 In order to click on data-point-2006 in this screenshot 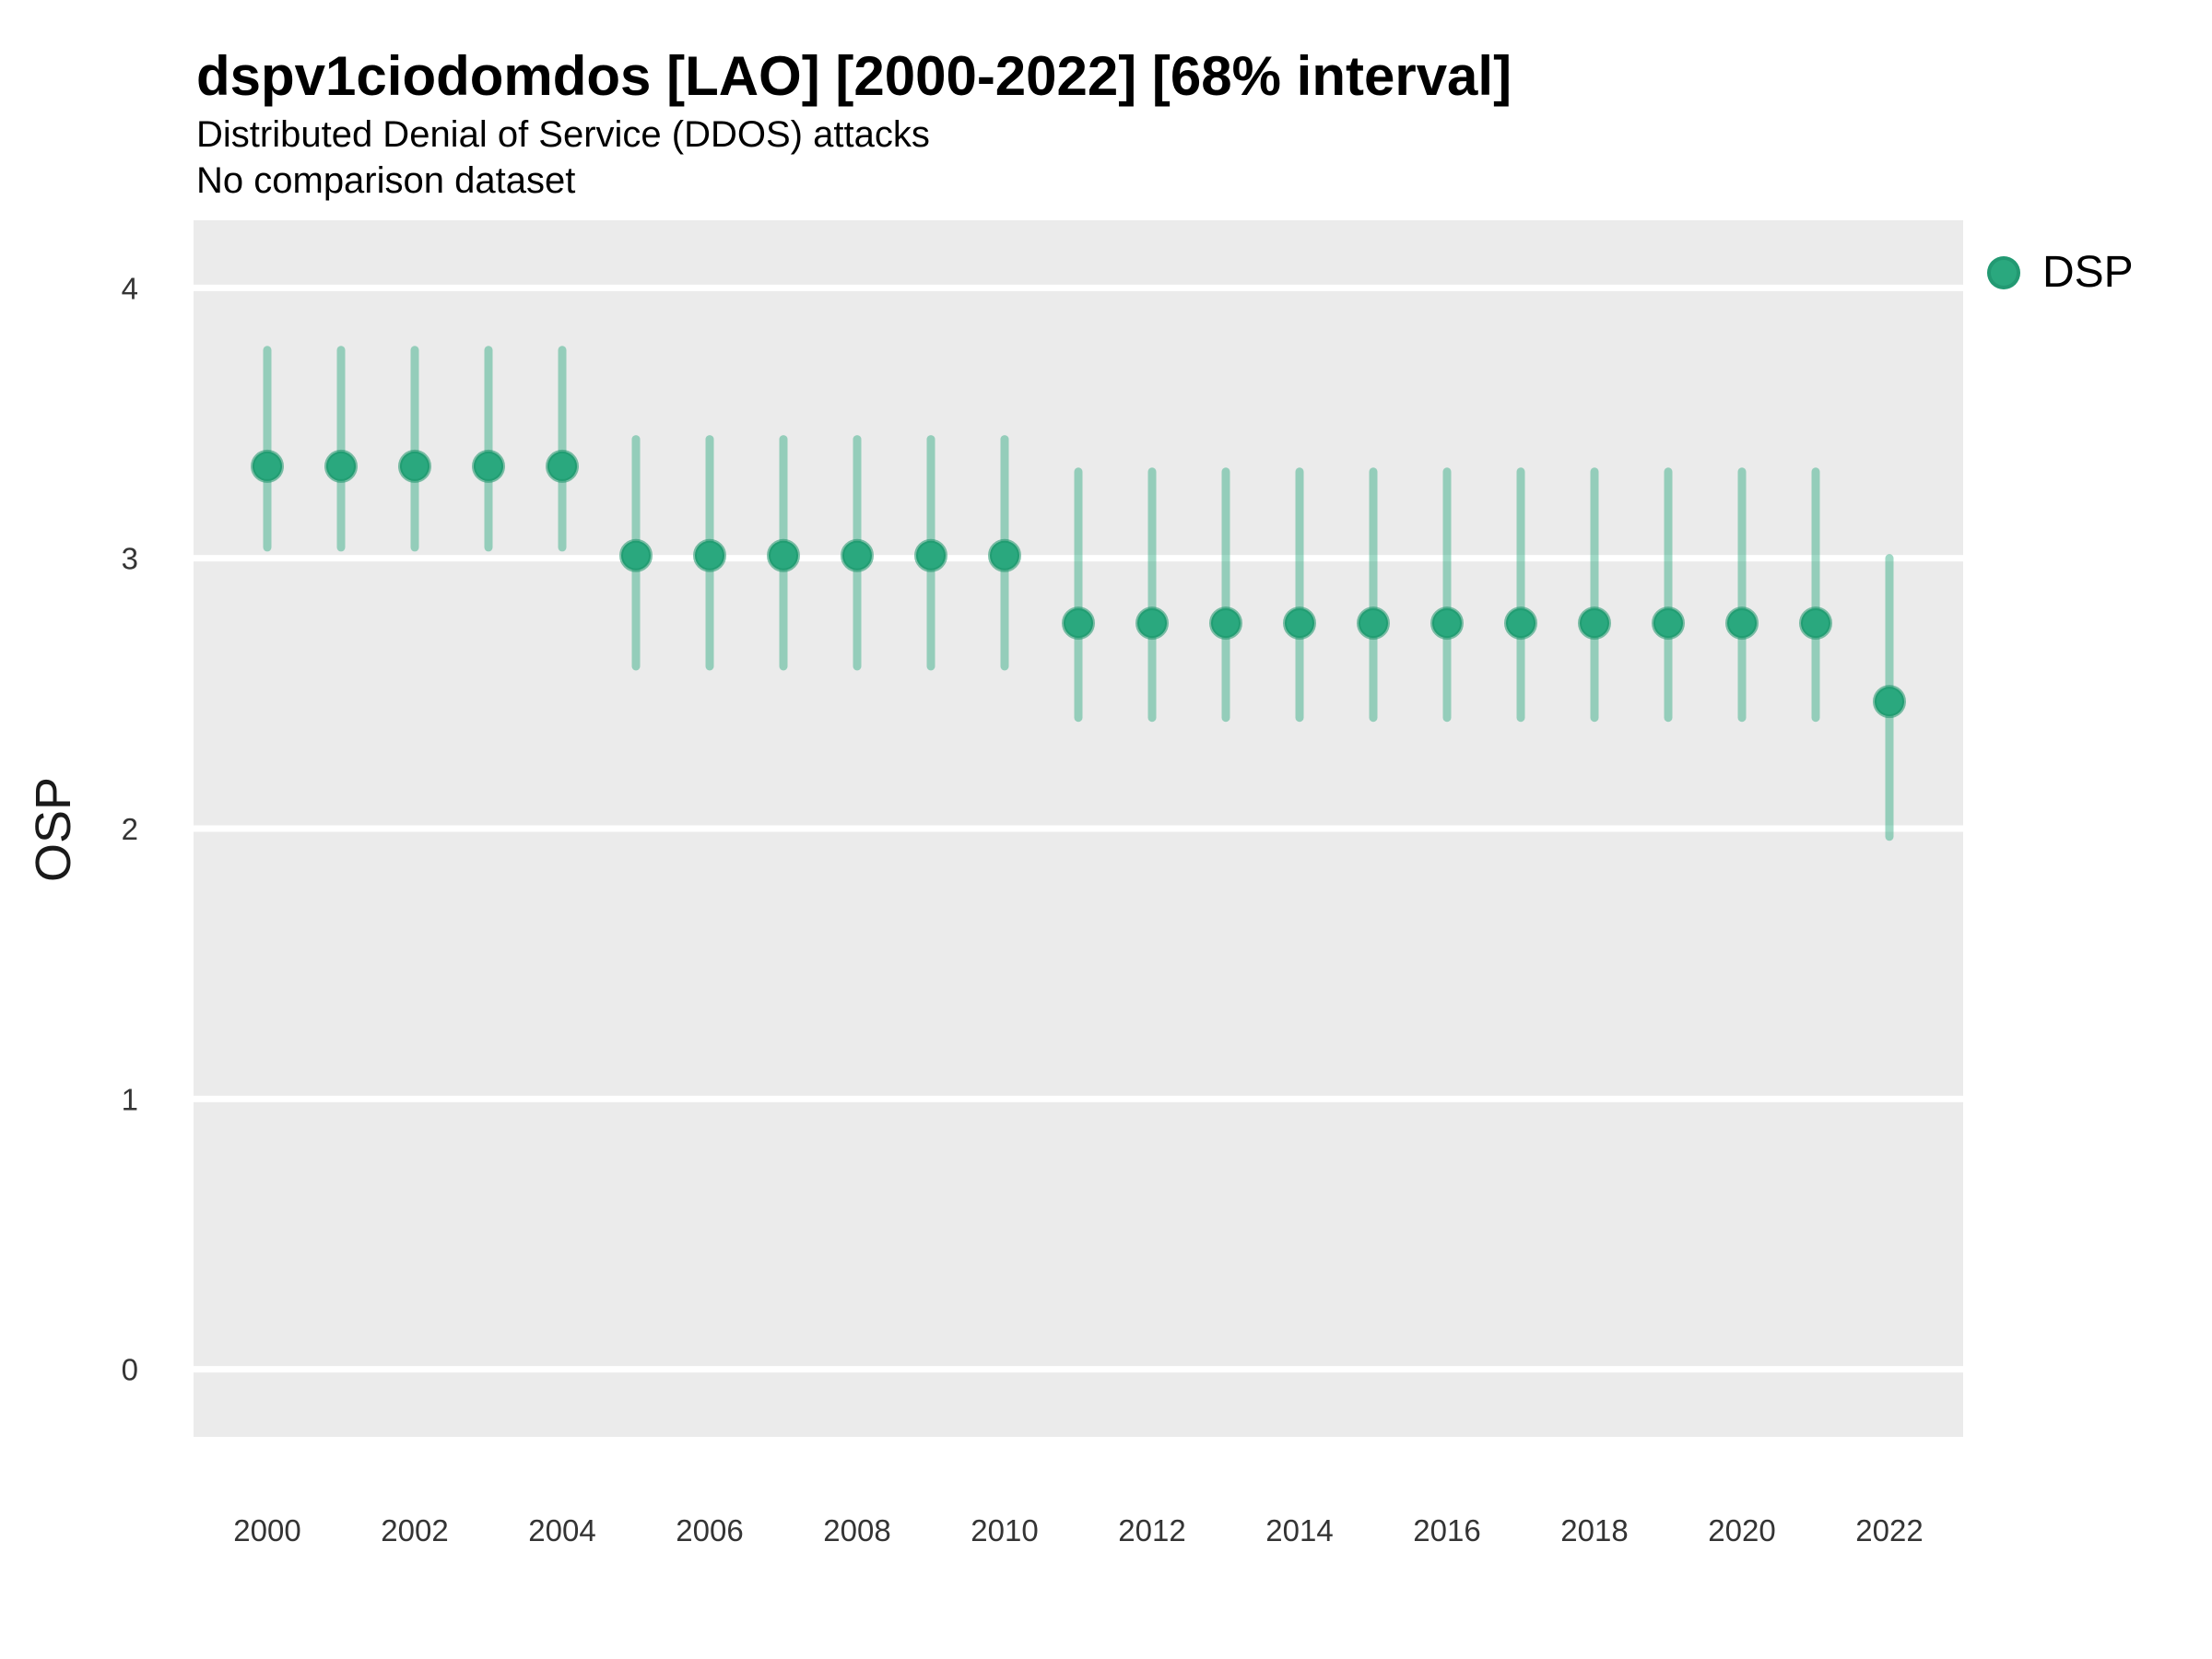, I will do `click(709, 555)`.